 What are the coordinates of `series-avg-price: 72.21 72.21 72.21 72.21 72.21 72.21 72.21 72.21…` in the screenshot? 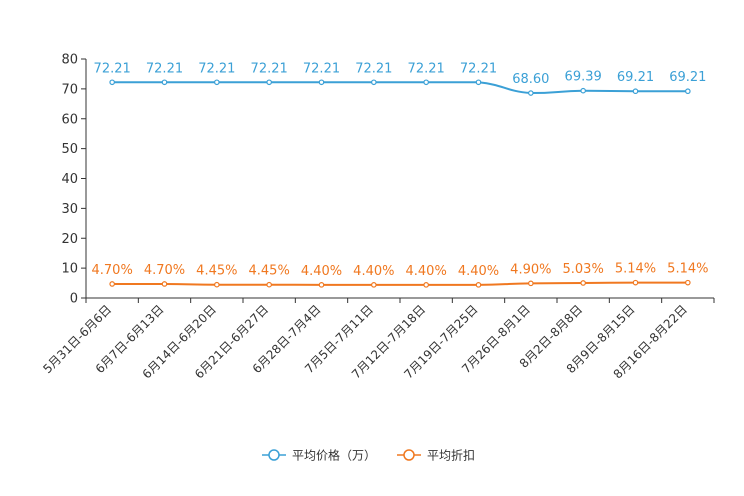 It's located at (400, 78).